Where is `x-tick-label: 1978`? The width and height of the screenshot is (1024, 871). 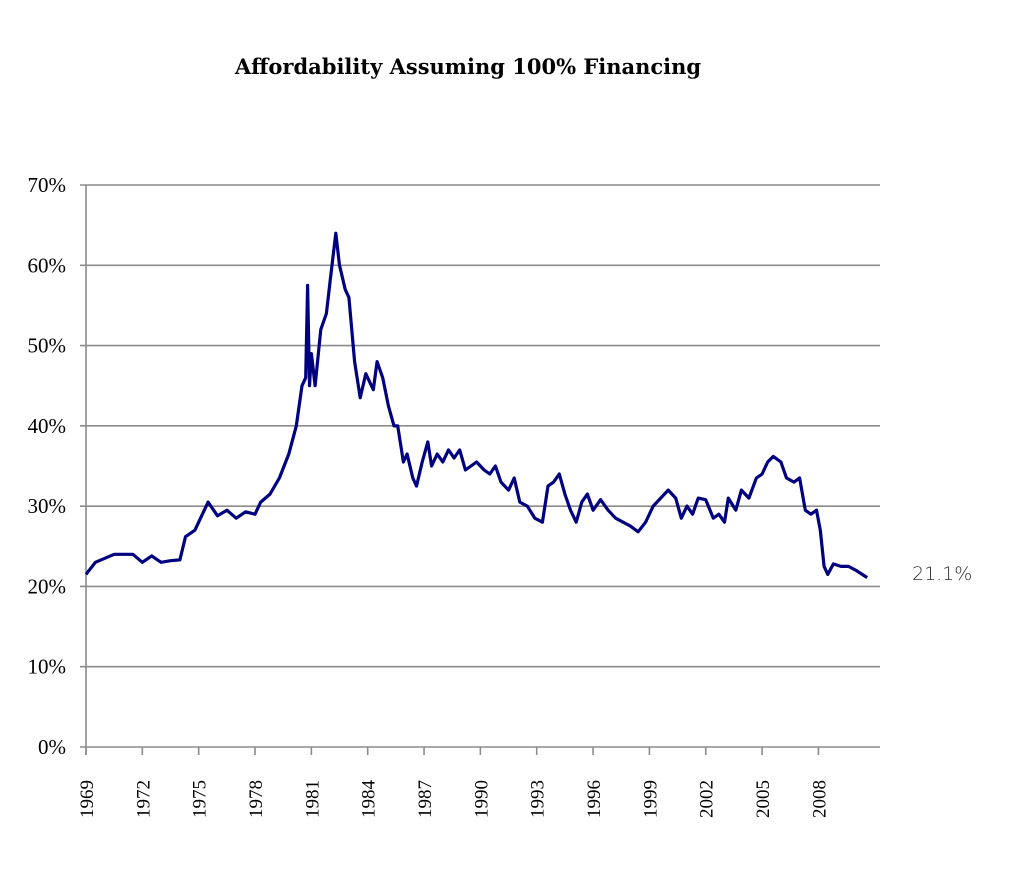
x-tick-label: 1978 is located at coordinates (256, 799).